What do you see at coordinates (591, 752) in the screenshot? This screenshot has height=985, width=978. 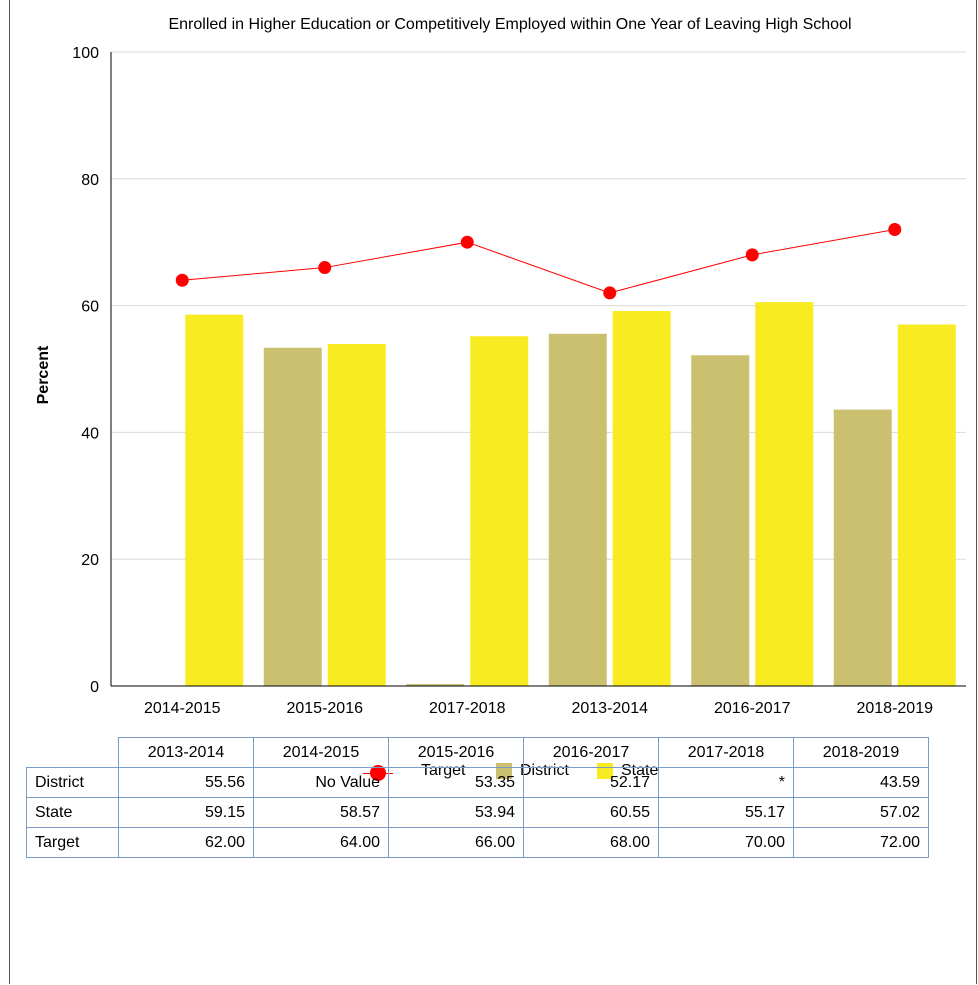 I see `table-column-header: 2016-2017` at bounding box center [591, 752].